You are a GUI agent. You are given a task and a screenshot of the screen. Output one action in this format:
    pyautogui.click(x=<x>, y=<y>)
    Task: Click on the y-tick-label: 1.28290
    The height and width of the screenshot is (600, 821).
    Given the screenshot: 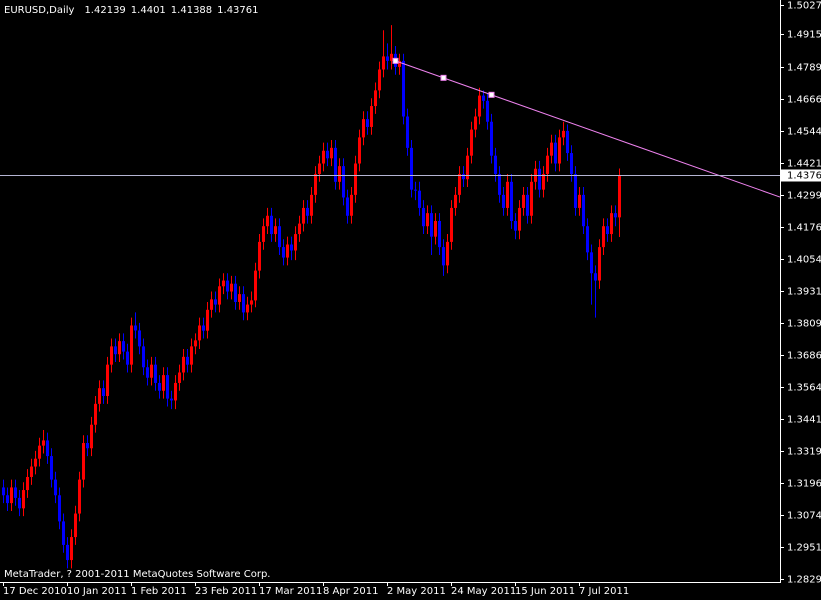 What is the action you would take?
    pyautogui.click(x=804, y=580)
    